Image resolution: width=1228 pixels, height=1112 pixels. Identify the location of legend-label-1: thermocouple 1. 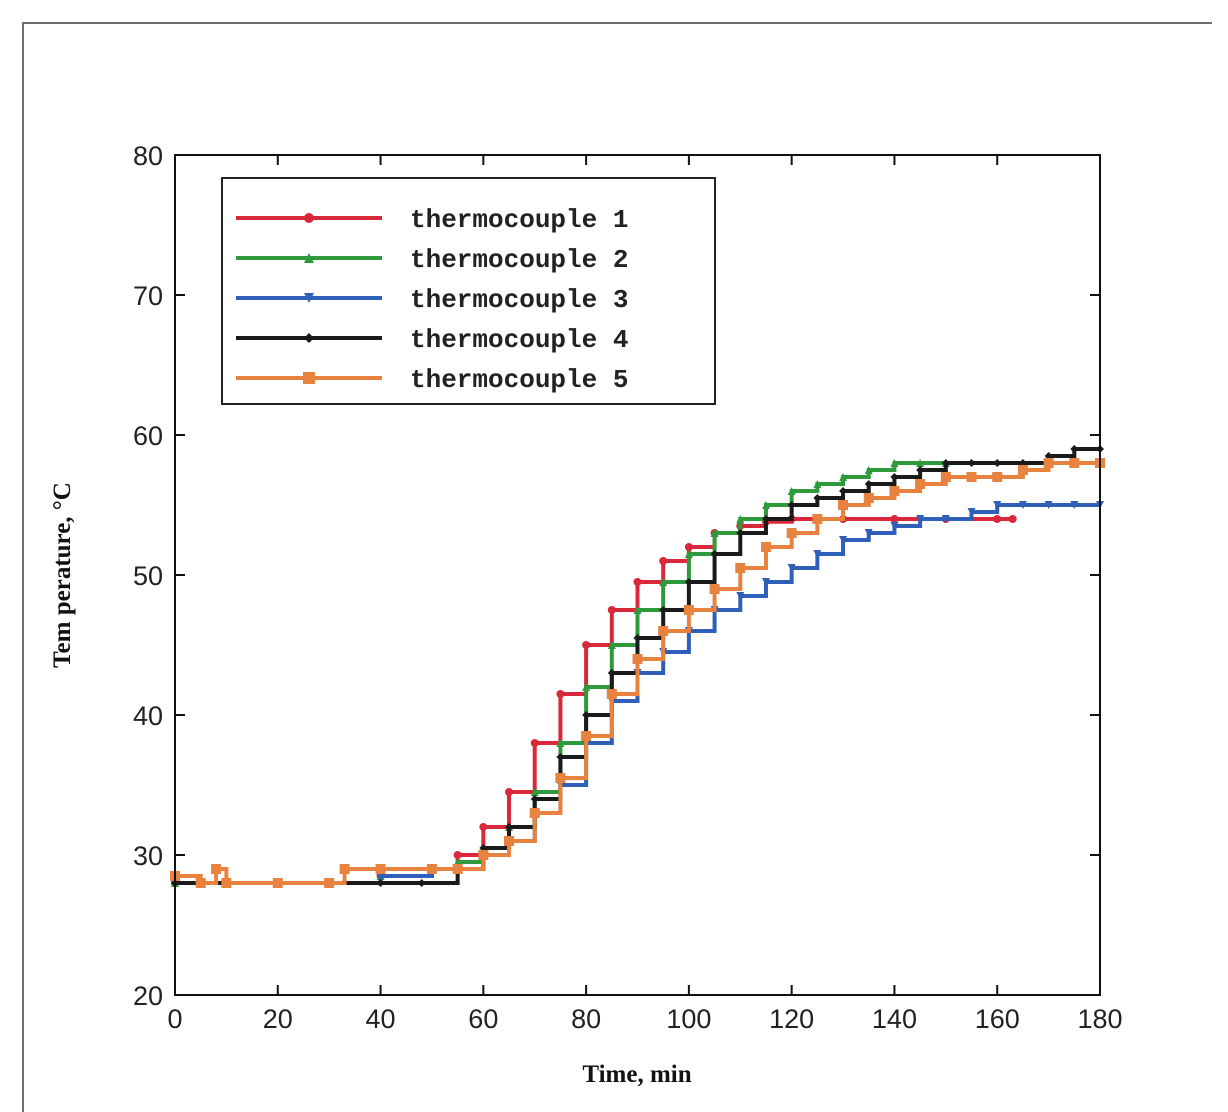
(519, 220).